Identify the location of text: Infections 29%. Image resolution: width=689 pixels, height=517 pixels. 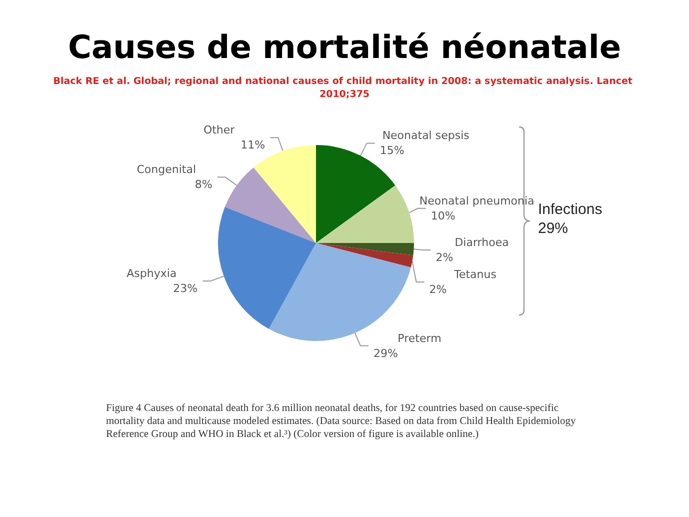
(570, 219).